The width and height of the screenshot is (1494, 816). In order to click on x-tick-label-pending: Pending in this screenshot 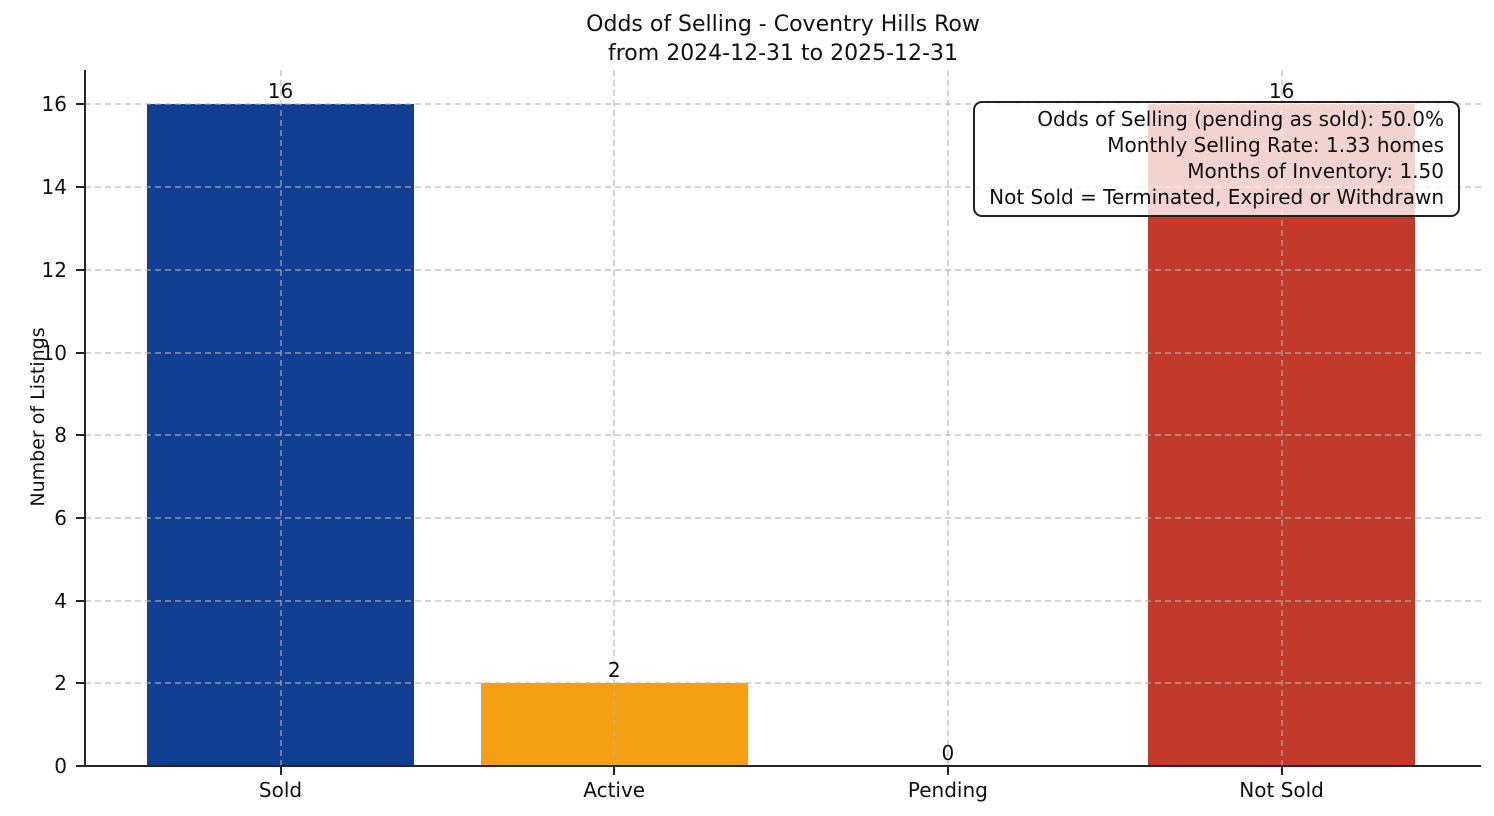, I will do `click(947, 790)`.